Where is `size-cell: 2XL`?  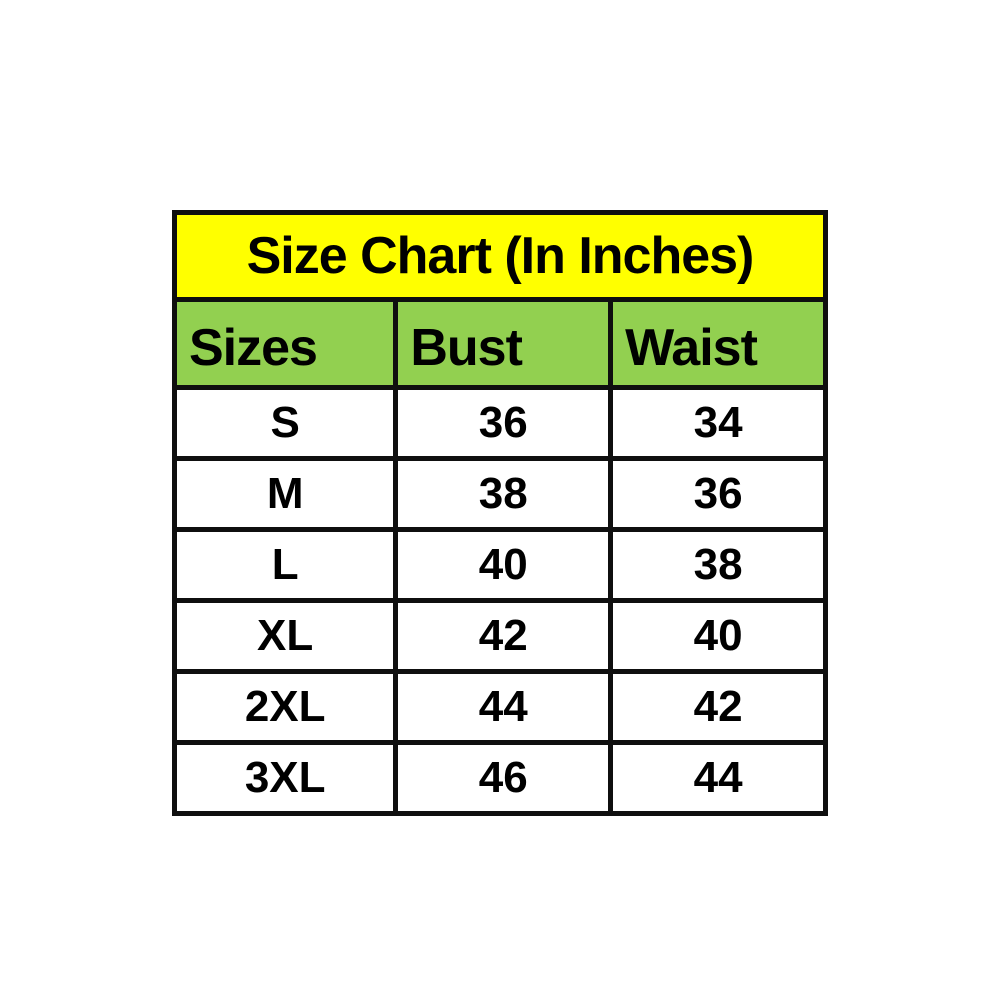 size-cell: 2XL is located at coordinates (285, 707).